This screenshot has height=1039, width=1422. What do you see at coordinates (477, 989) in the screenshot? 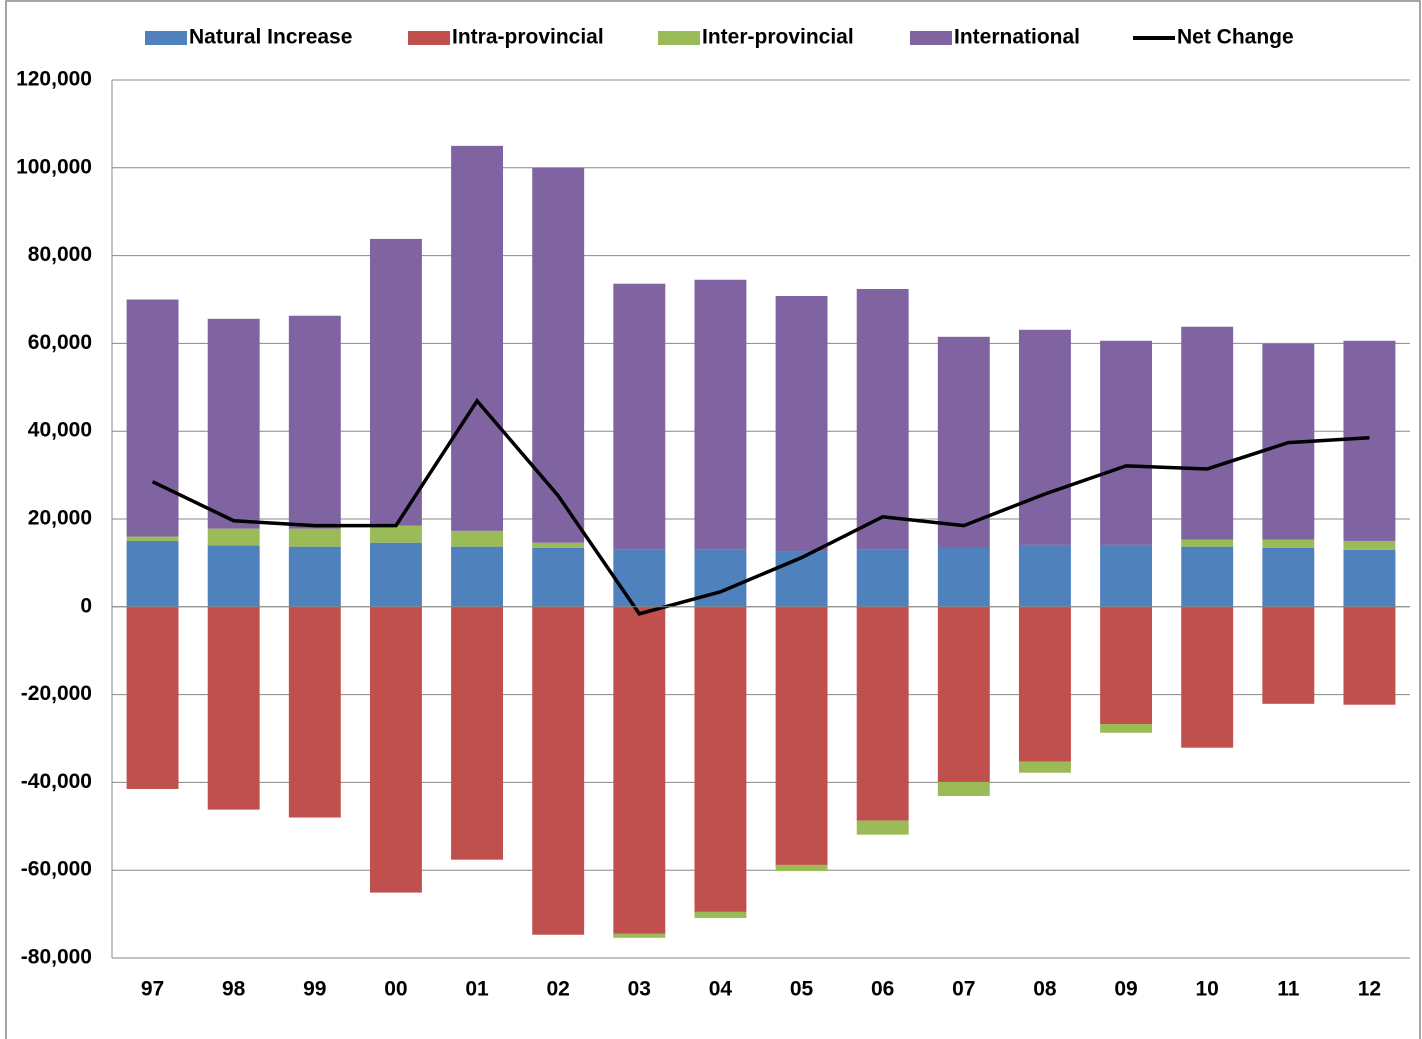
I see `x-tick-label: 01` at bounding box center [477, 989].